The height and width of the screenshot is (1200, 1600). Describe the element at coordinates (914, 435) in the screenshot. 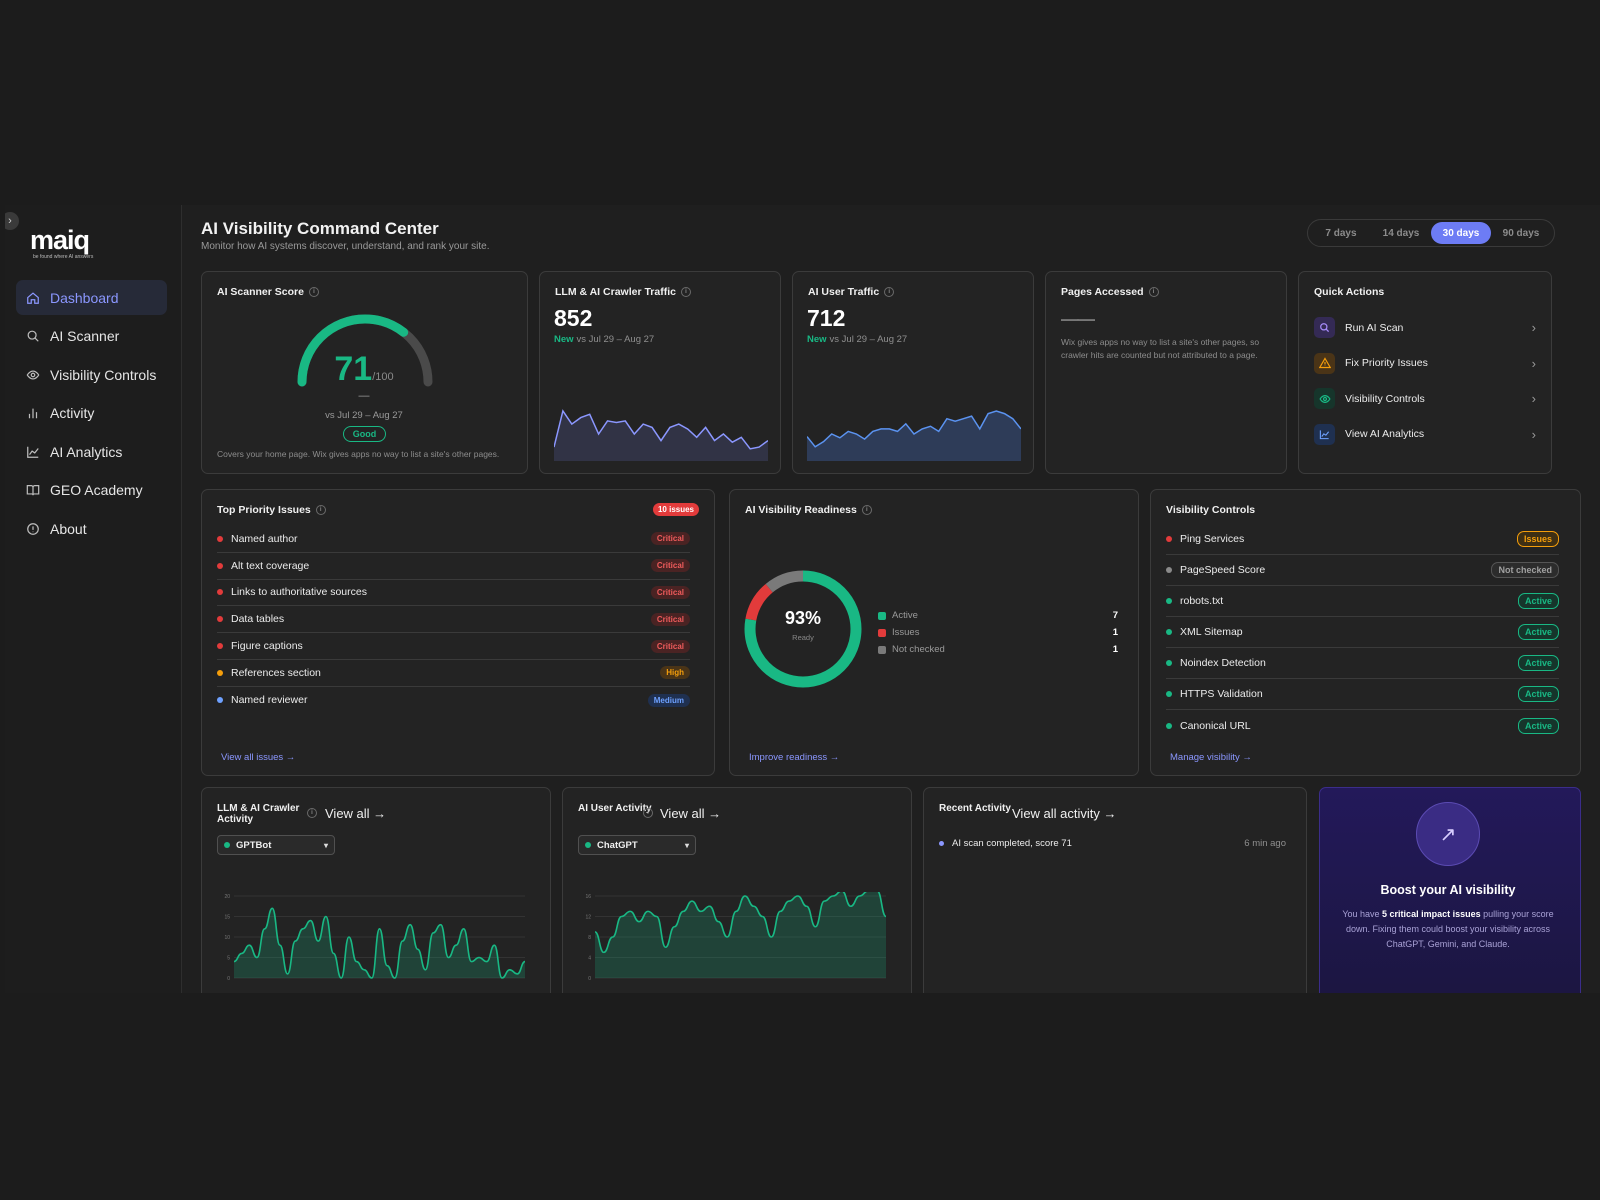

I see `user-traffic-sparkline` at that location.